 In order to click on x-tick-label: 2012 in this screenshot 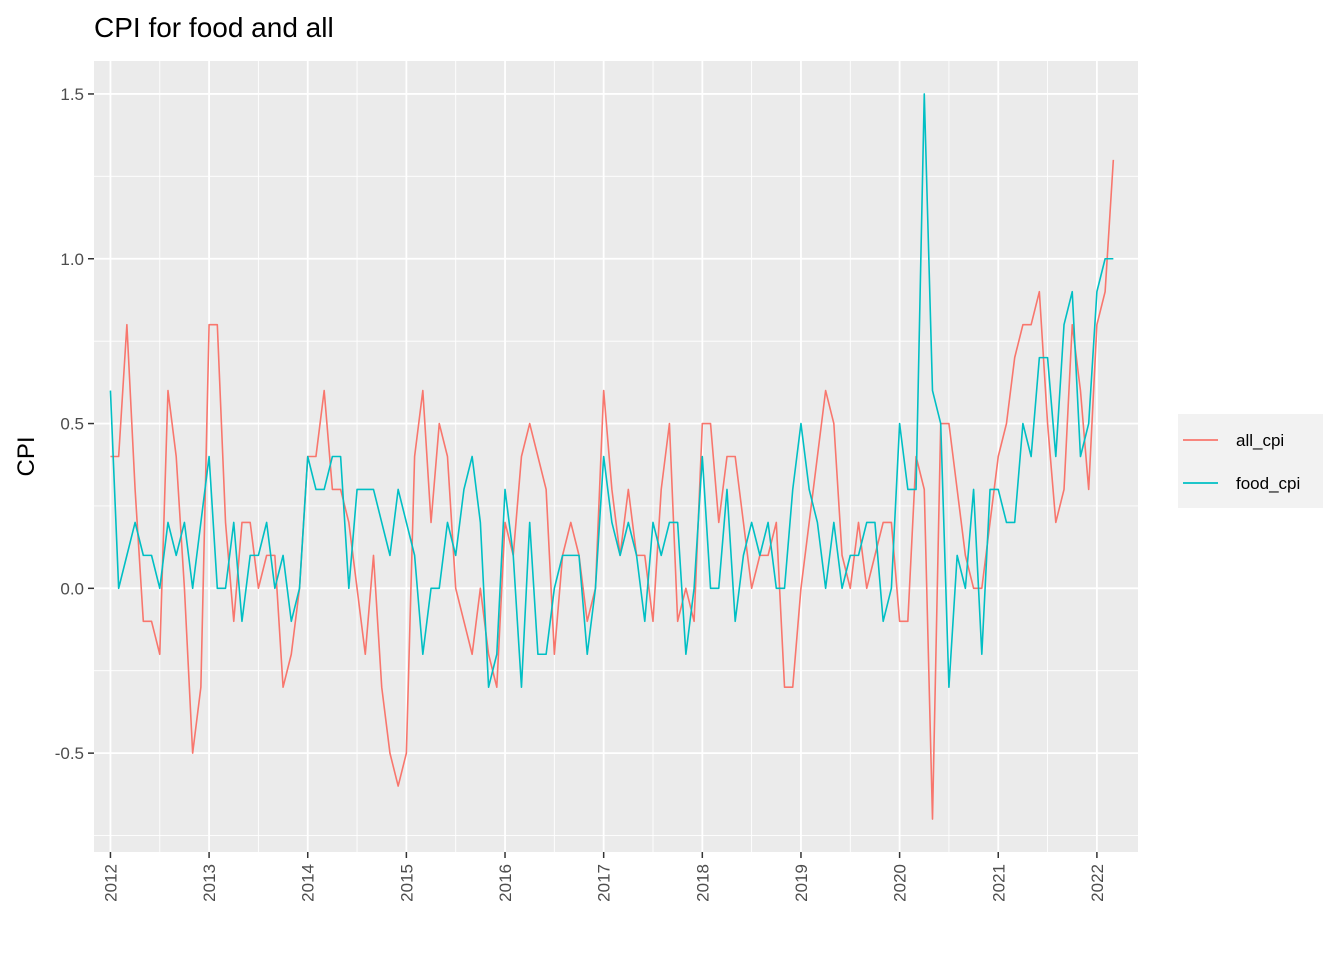, I will do `click(110, 883)`.